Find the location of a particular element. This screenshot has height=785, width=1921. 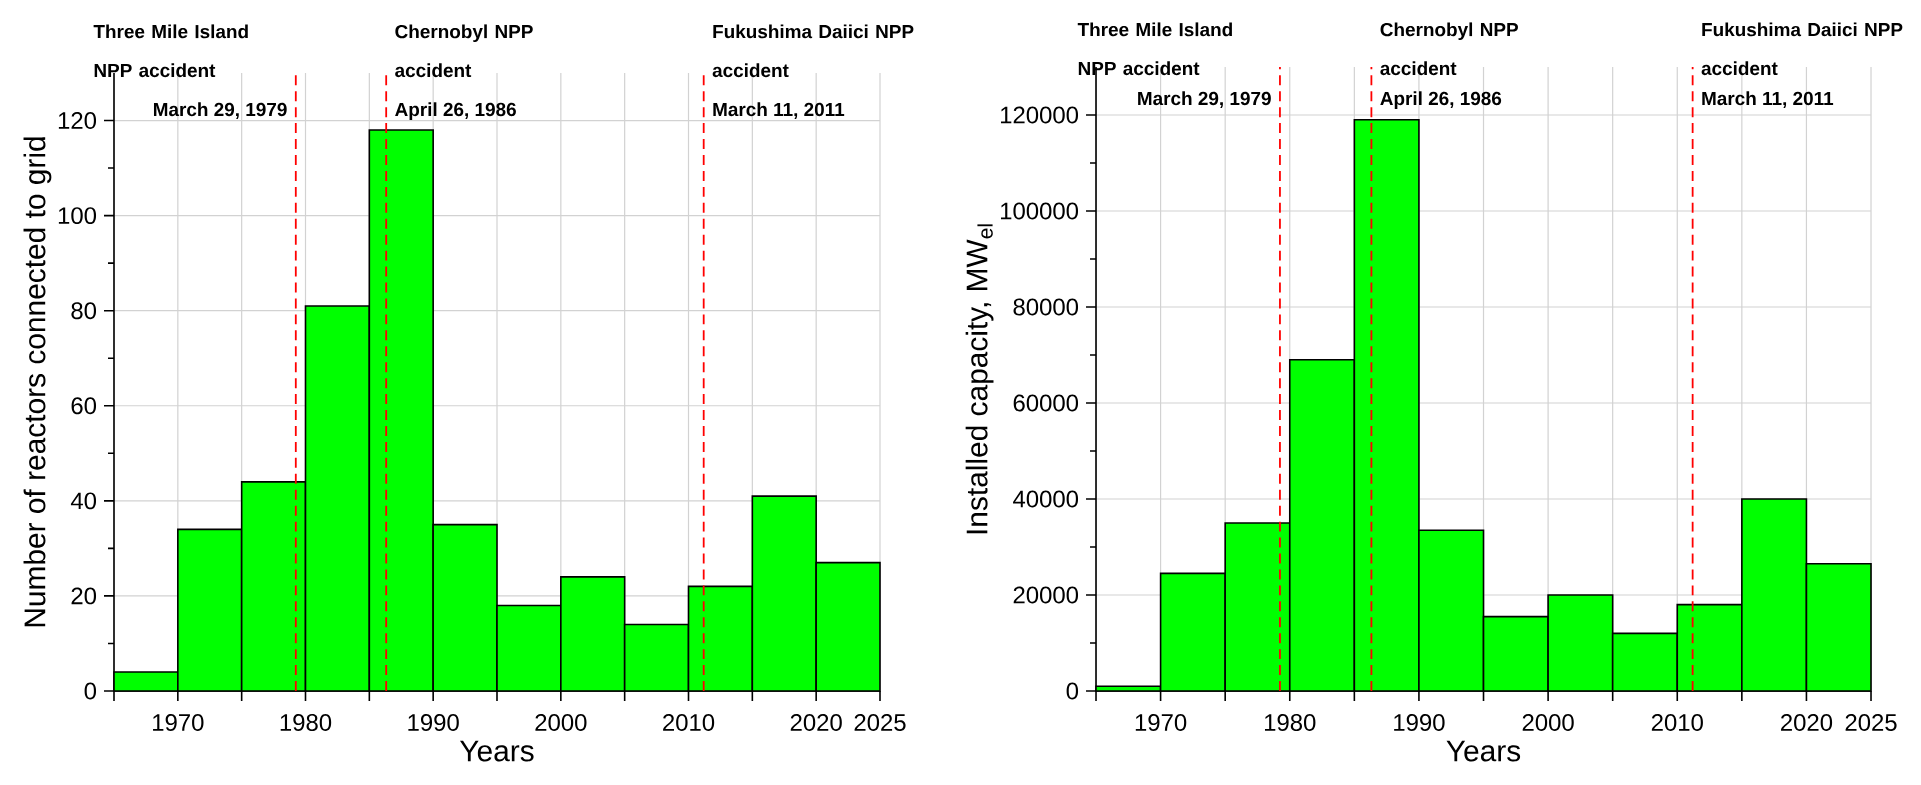

y-tick-label: 40 is located at coordinates (83, 501).